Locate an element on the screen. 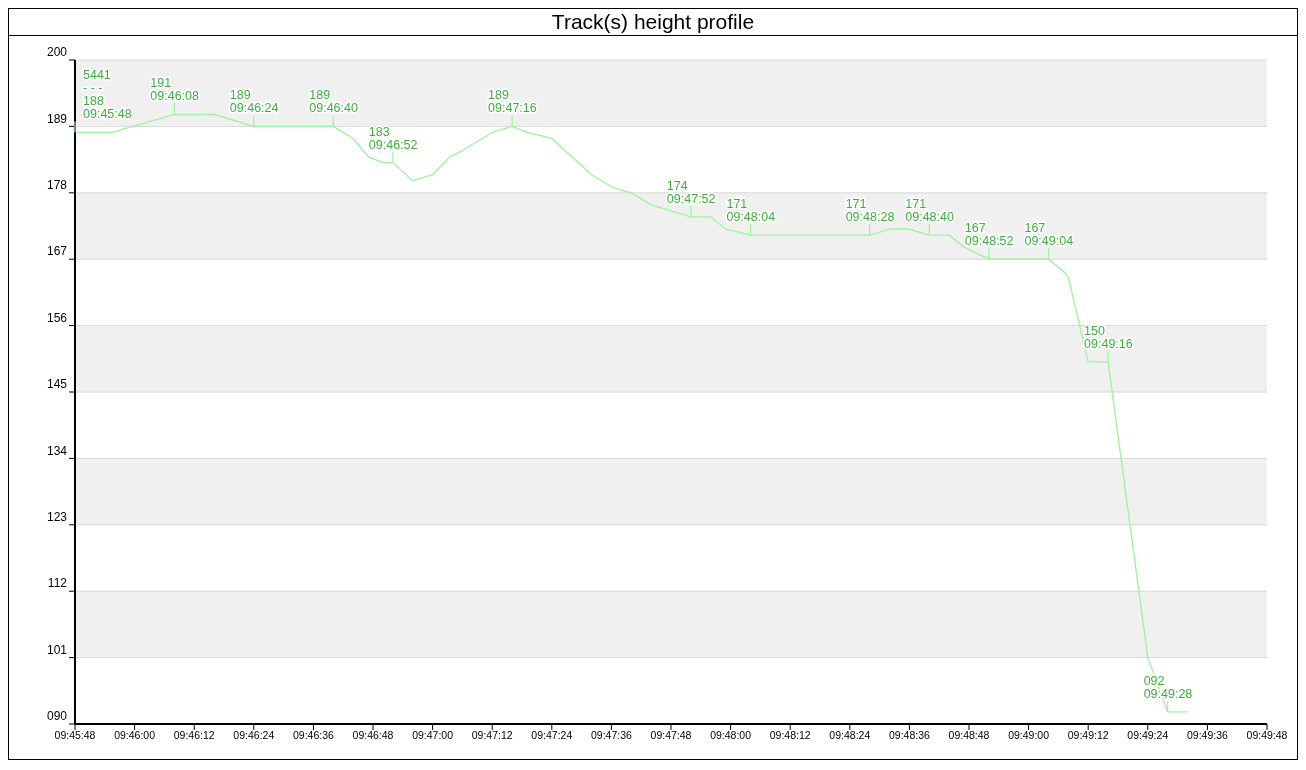 The height and width of the screenshot is (770, 1306). x-tick-label: 09:47:24 is located at coordinates (552, 735).